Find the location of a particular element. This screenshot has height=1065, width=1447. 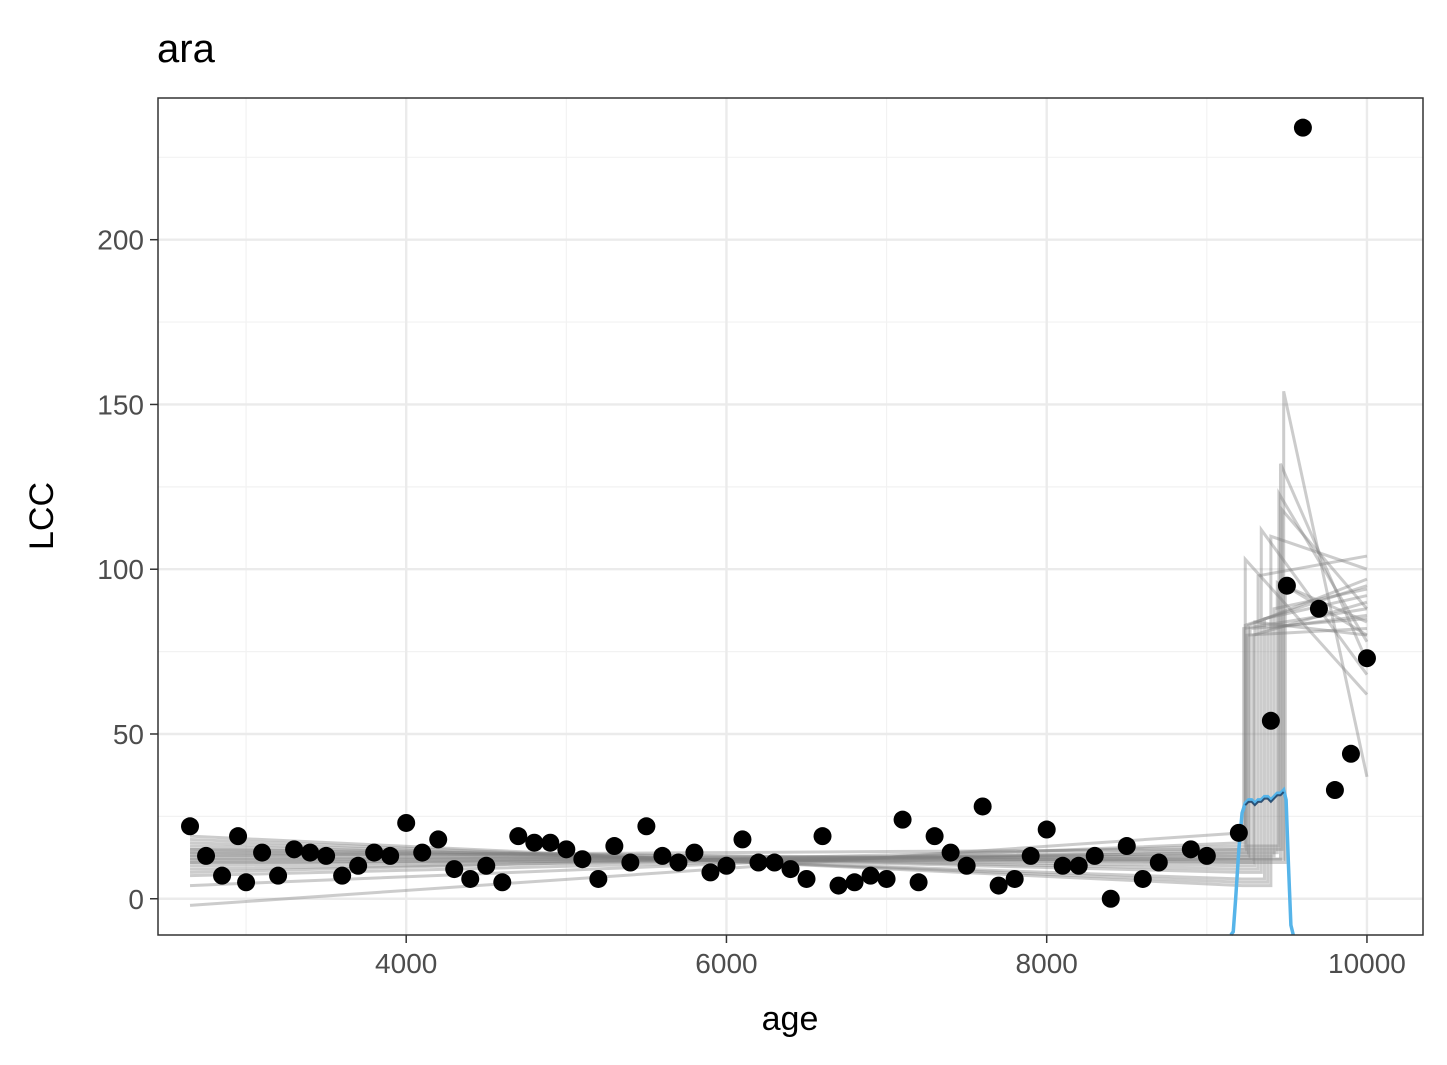

y-tick-label: 50 is located at coordinates (128, 734).